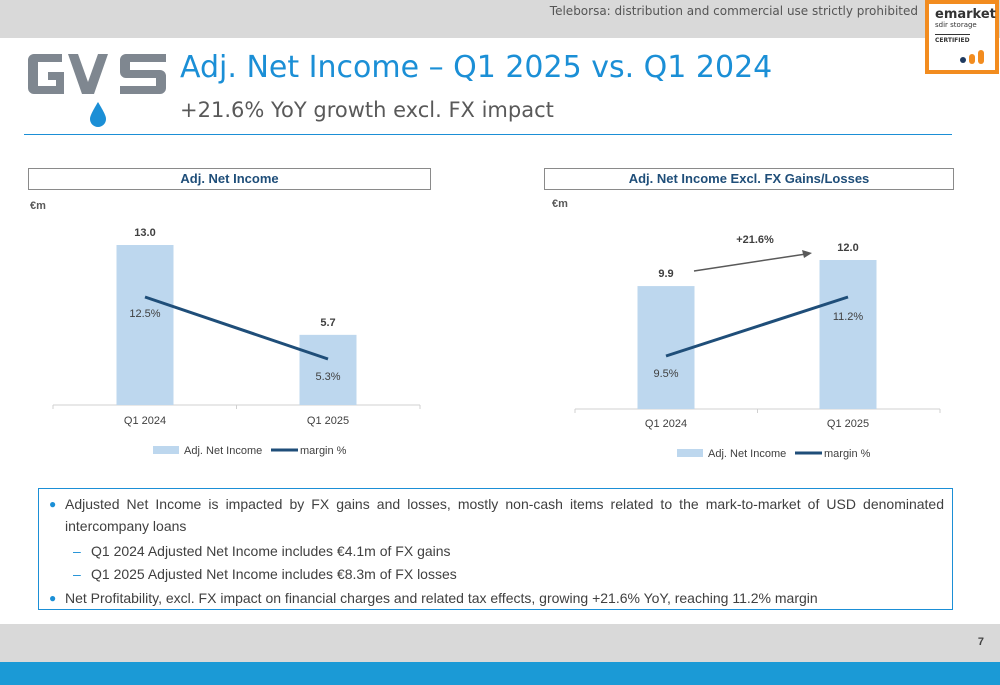 This screenshot has width=1000, height=685. I want to click on page-title: Adj. Net Income – Q1 2025 vs. Q1 2024, so click(476, 67).